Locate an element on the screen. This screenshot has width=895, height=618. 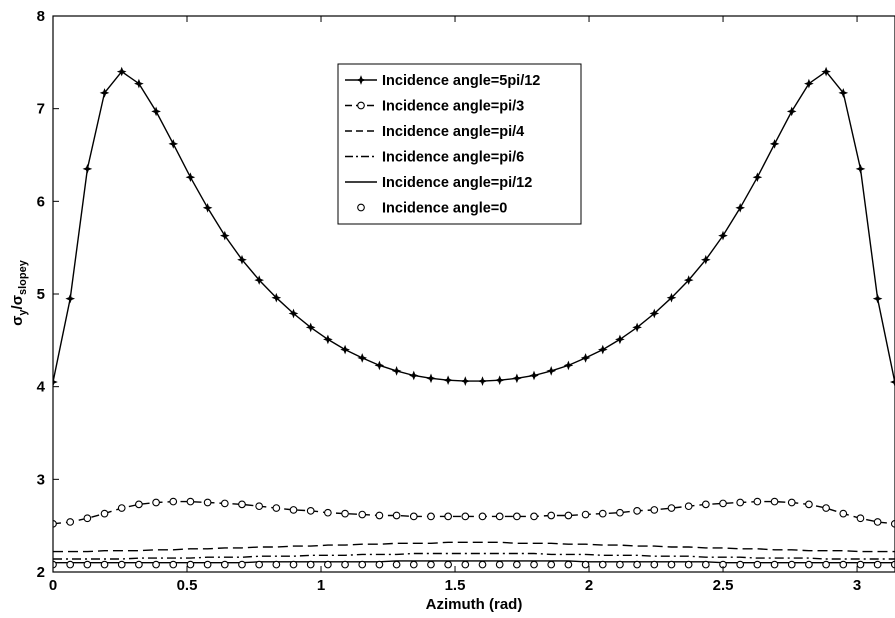
legend-label: Incidence angle=pi/3 is located at coordinates (453, 107).